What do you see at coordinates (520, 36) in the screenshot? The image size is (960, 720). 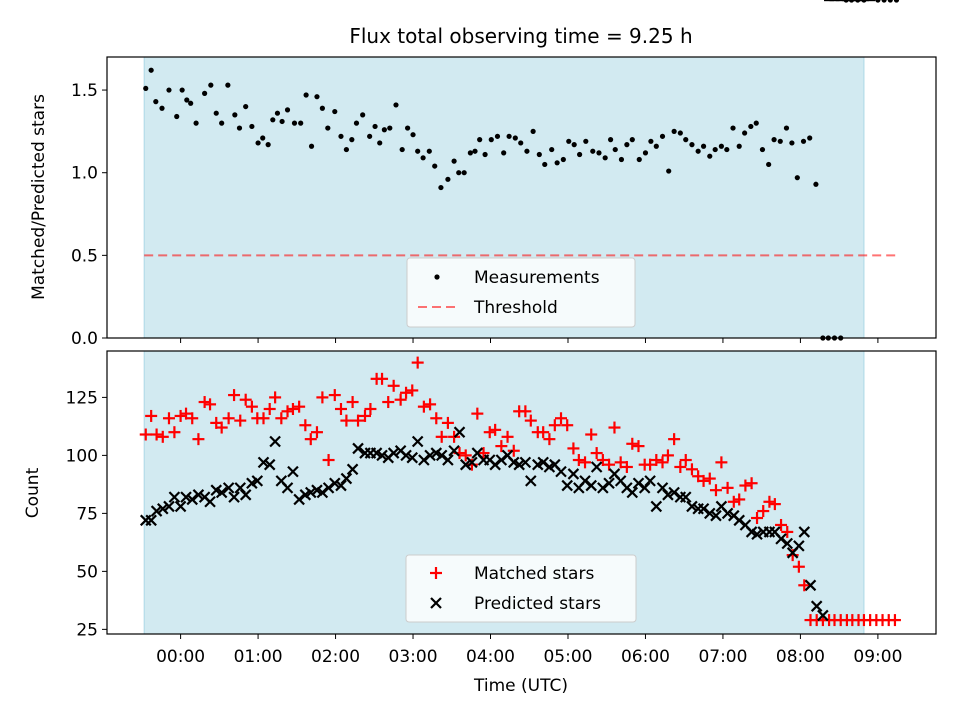 I see `chart-title: Flux total observing time = 9.25 h` at bounding box center [520, 36].